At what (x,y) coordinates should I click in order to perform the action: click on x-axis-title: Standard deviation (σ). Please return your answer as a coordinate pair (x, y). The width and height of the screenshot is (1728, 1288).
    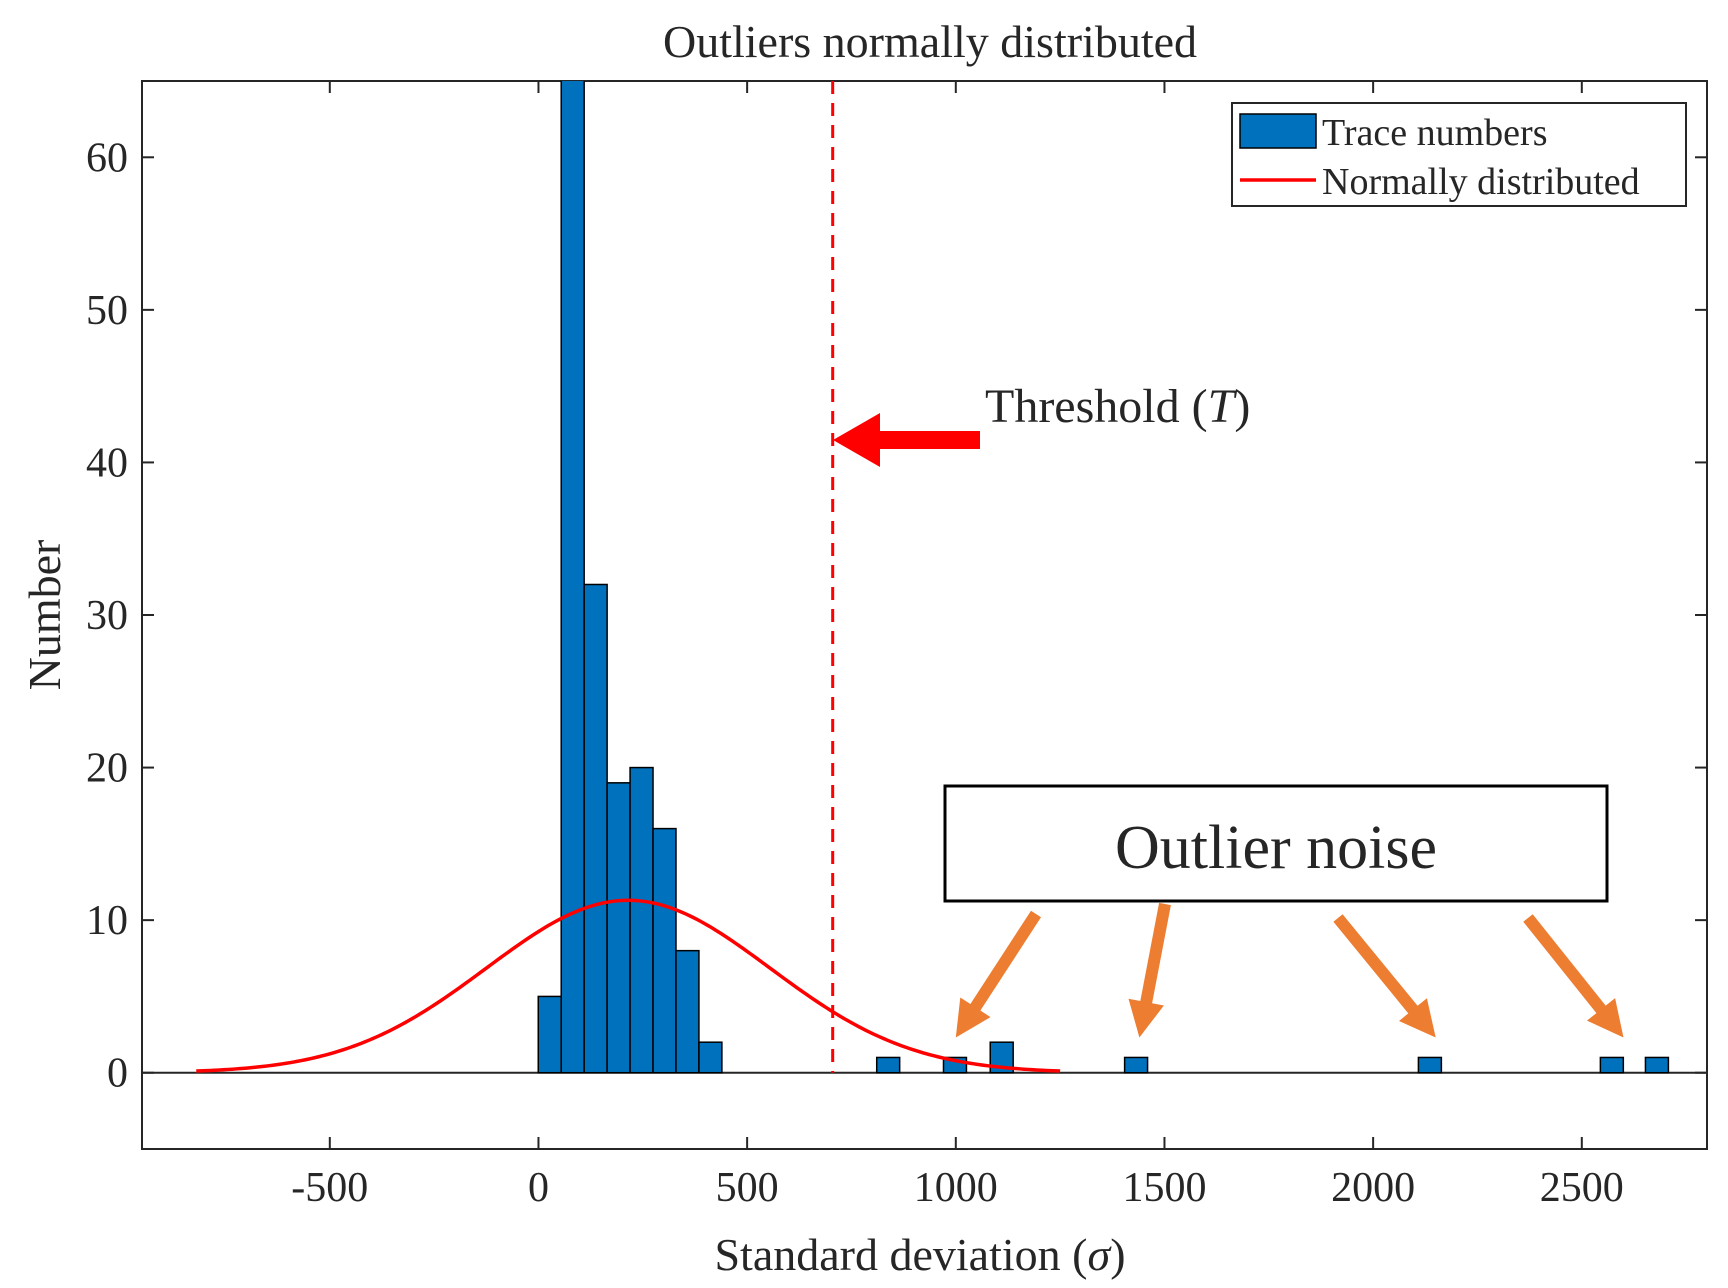
    Looking at the image, I should click on (919, 1254).